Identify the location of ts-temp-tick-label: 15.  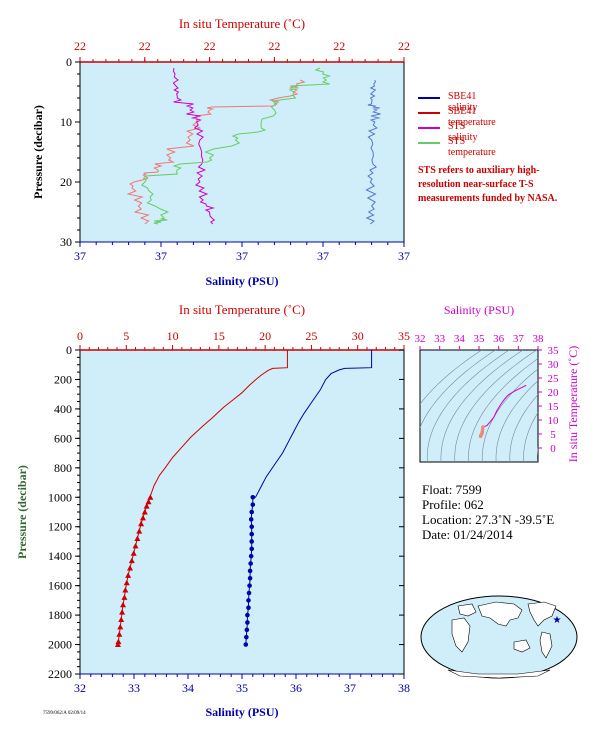
(554, 407).